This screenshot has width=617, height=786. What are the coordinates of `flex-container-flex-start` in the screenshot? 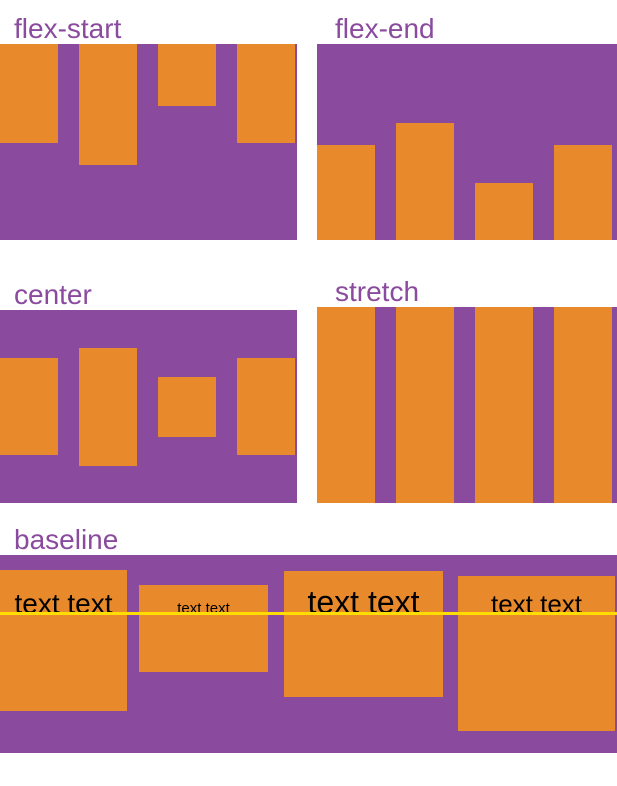 It's located at (148, 142).